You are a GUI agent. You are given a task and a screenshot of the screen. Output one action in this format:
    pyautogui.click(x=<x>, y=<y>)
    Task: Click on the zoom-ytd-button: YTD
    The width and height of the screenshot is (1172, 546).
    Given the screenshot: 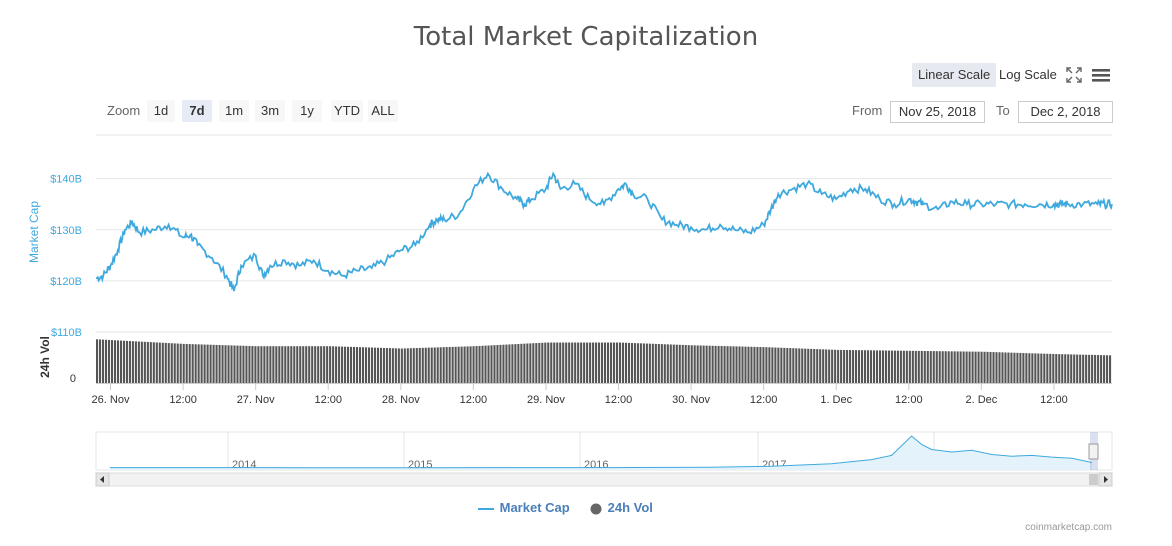 What is the action you would take?
    pyautogui.click(x=347, y=111)
    